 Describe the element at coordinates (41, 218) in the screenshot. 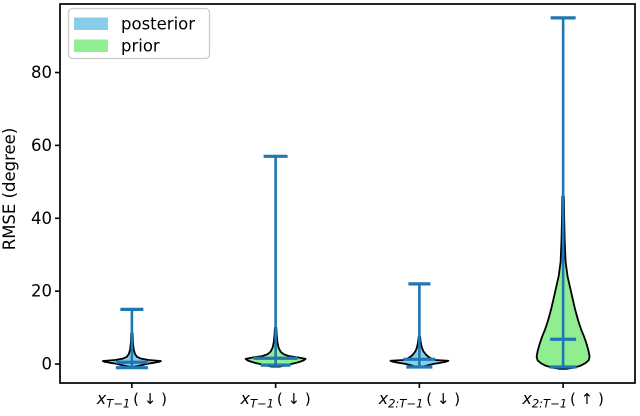

I see `y-tick-label: 40` at that location.